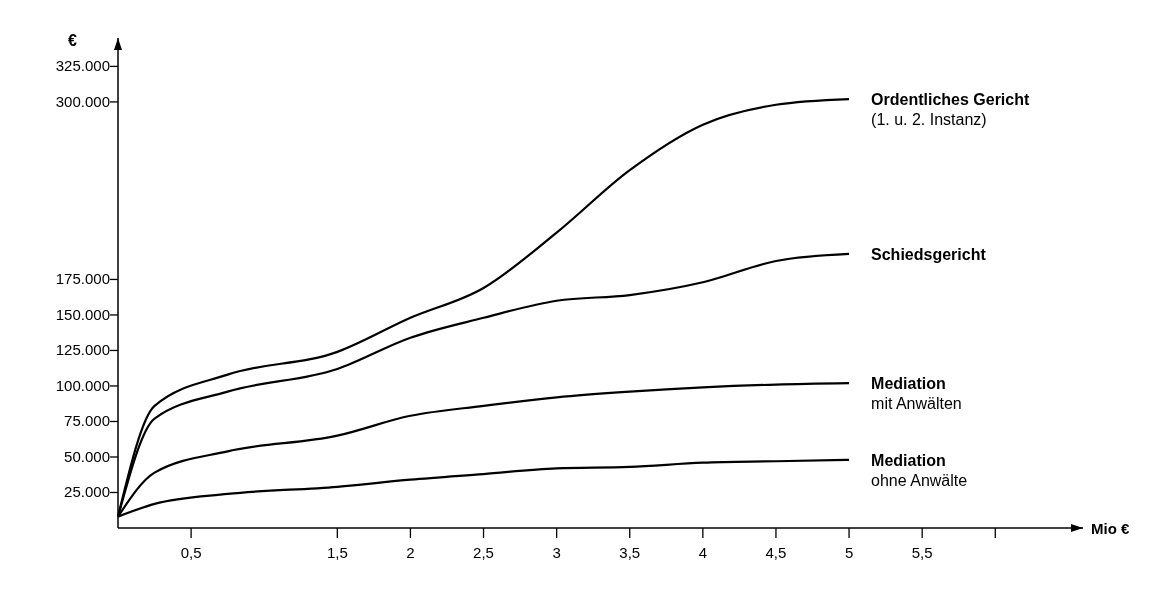 The height and width of the screenshot is (610, 1170). What do you see at coordinates (191, 552) in the screenshot?
I see `x-tick-label: 0,5` at bounding box center [191, 552].